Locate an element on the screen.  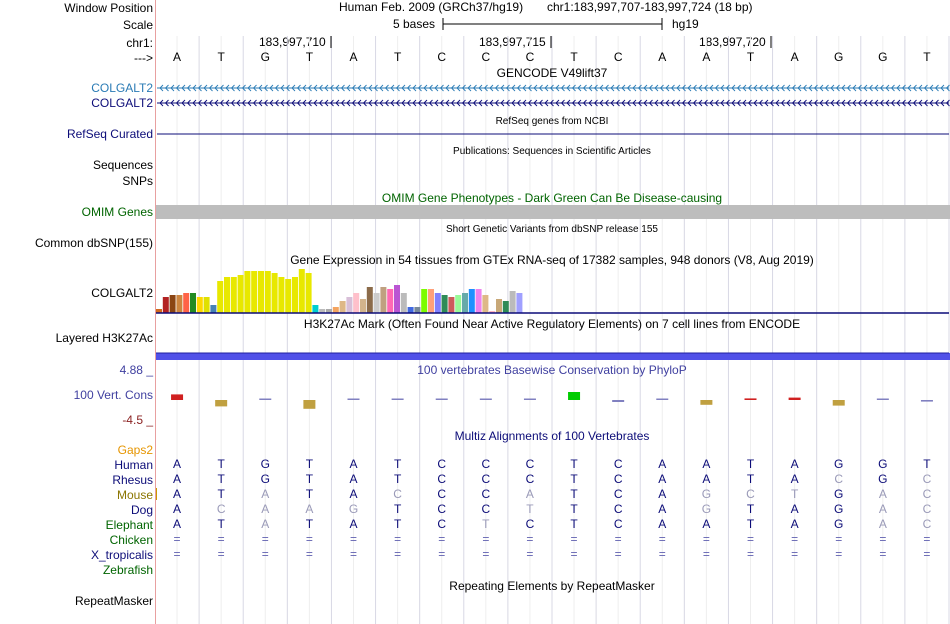
species-label: Mouse is located at coordinates (134, 495).